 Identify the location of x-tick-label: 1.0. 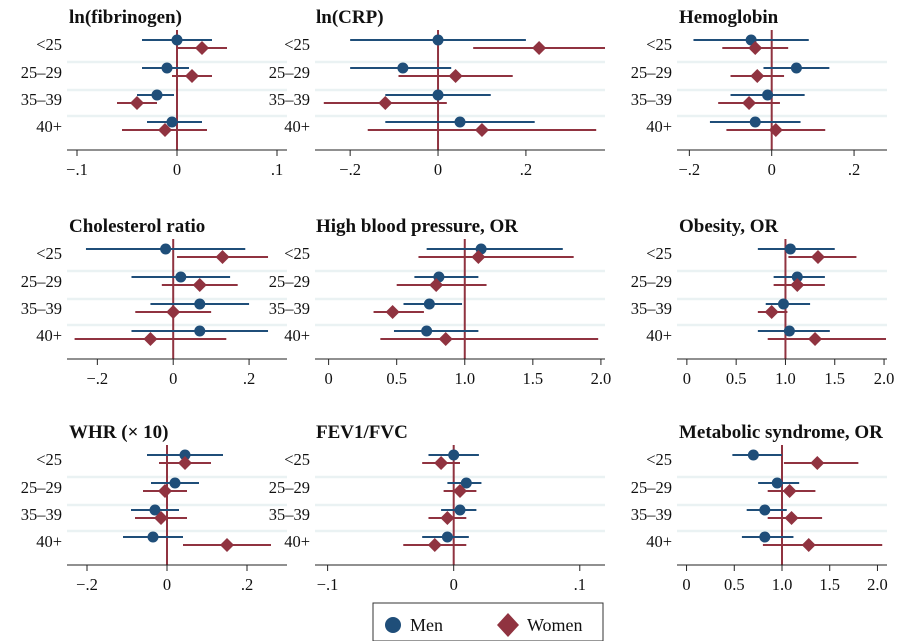
(785, 378).